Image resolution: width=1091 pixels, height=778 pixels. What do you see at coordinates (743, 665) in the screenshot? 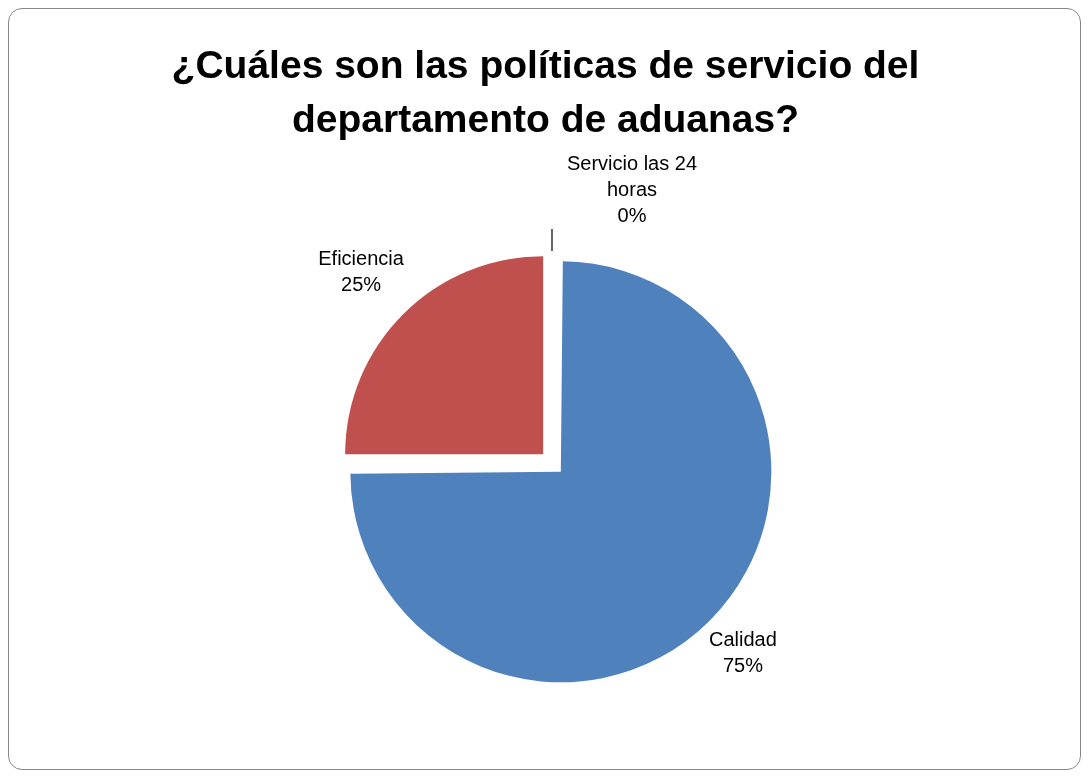
I see `data-label: 75%` at bounding box center [743, 665].